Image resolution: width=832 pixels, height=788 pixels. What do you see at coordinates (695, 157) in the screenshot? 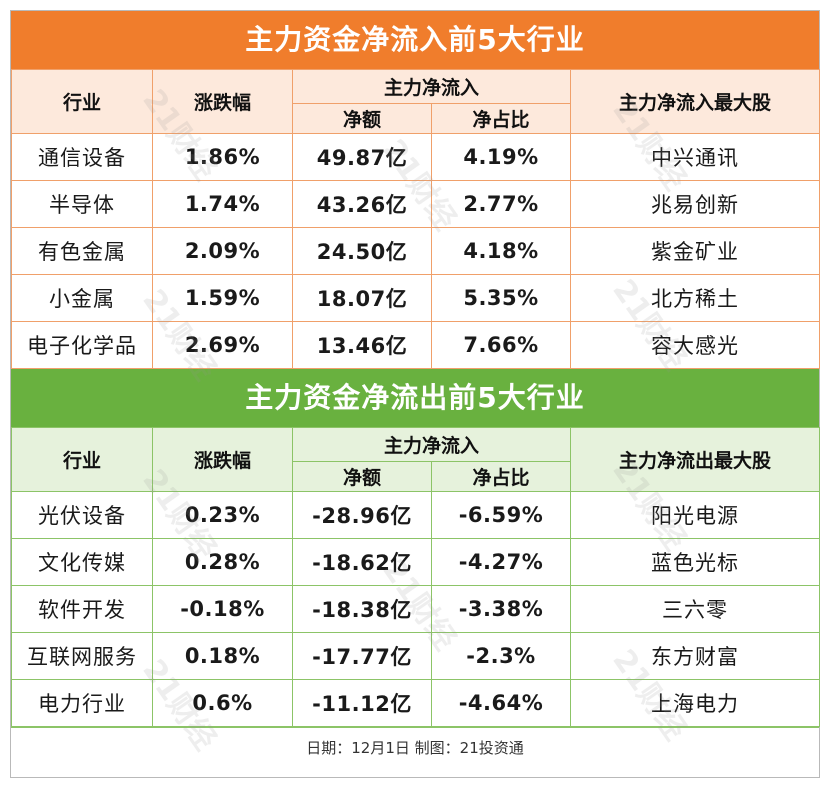
I see `top-stock-cell: 中兴通讯` at bounding box center [695, 157].